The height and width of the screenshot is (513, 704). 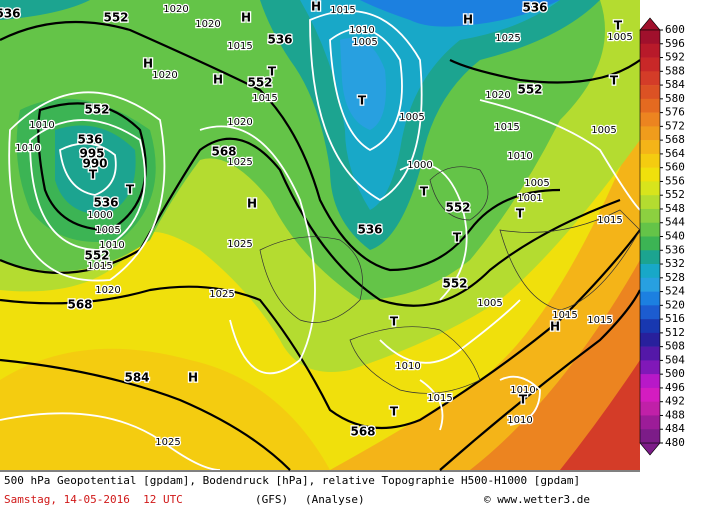 What do you see at coordinates (271, 499) in the screenshot?
I see `footer-model: (GFS)` at bounding box center [271, 499].